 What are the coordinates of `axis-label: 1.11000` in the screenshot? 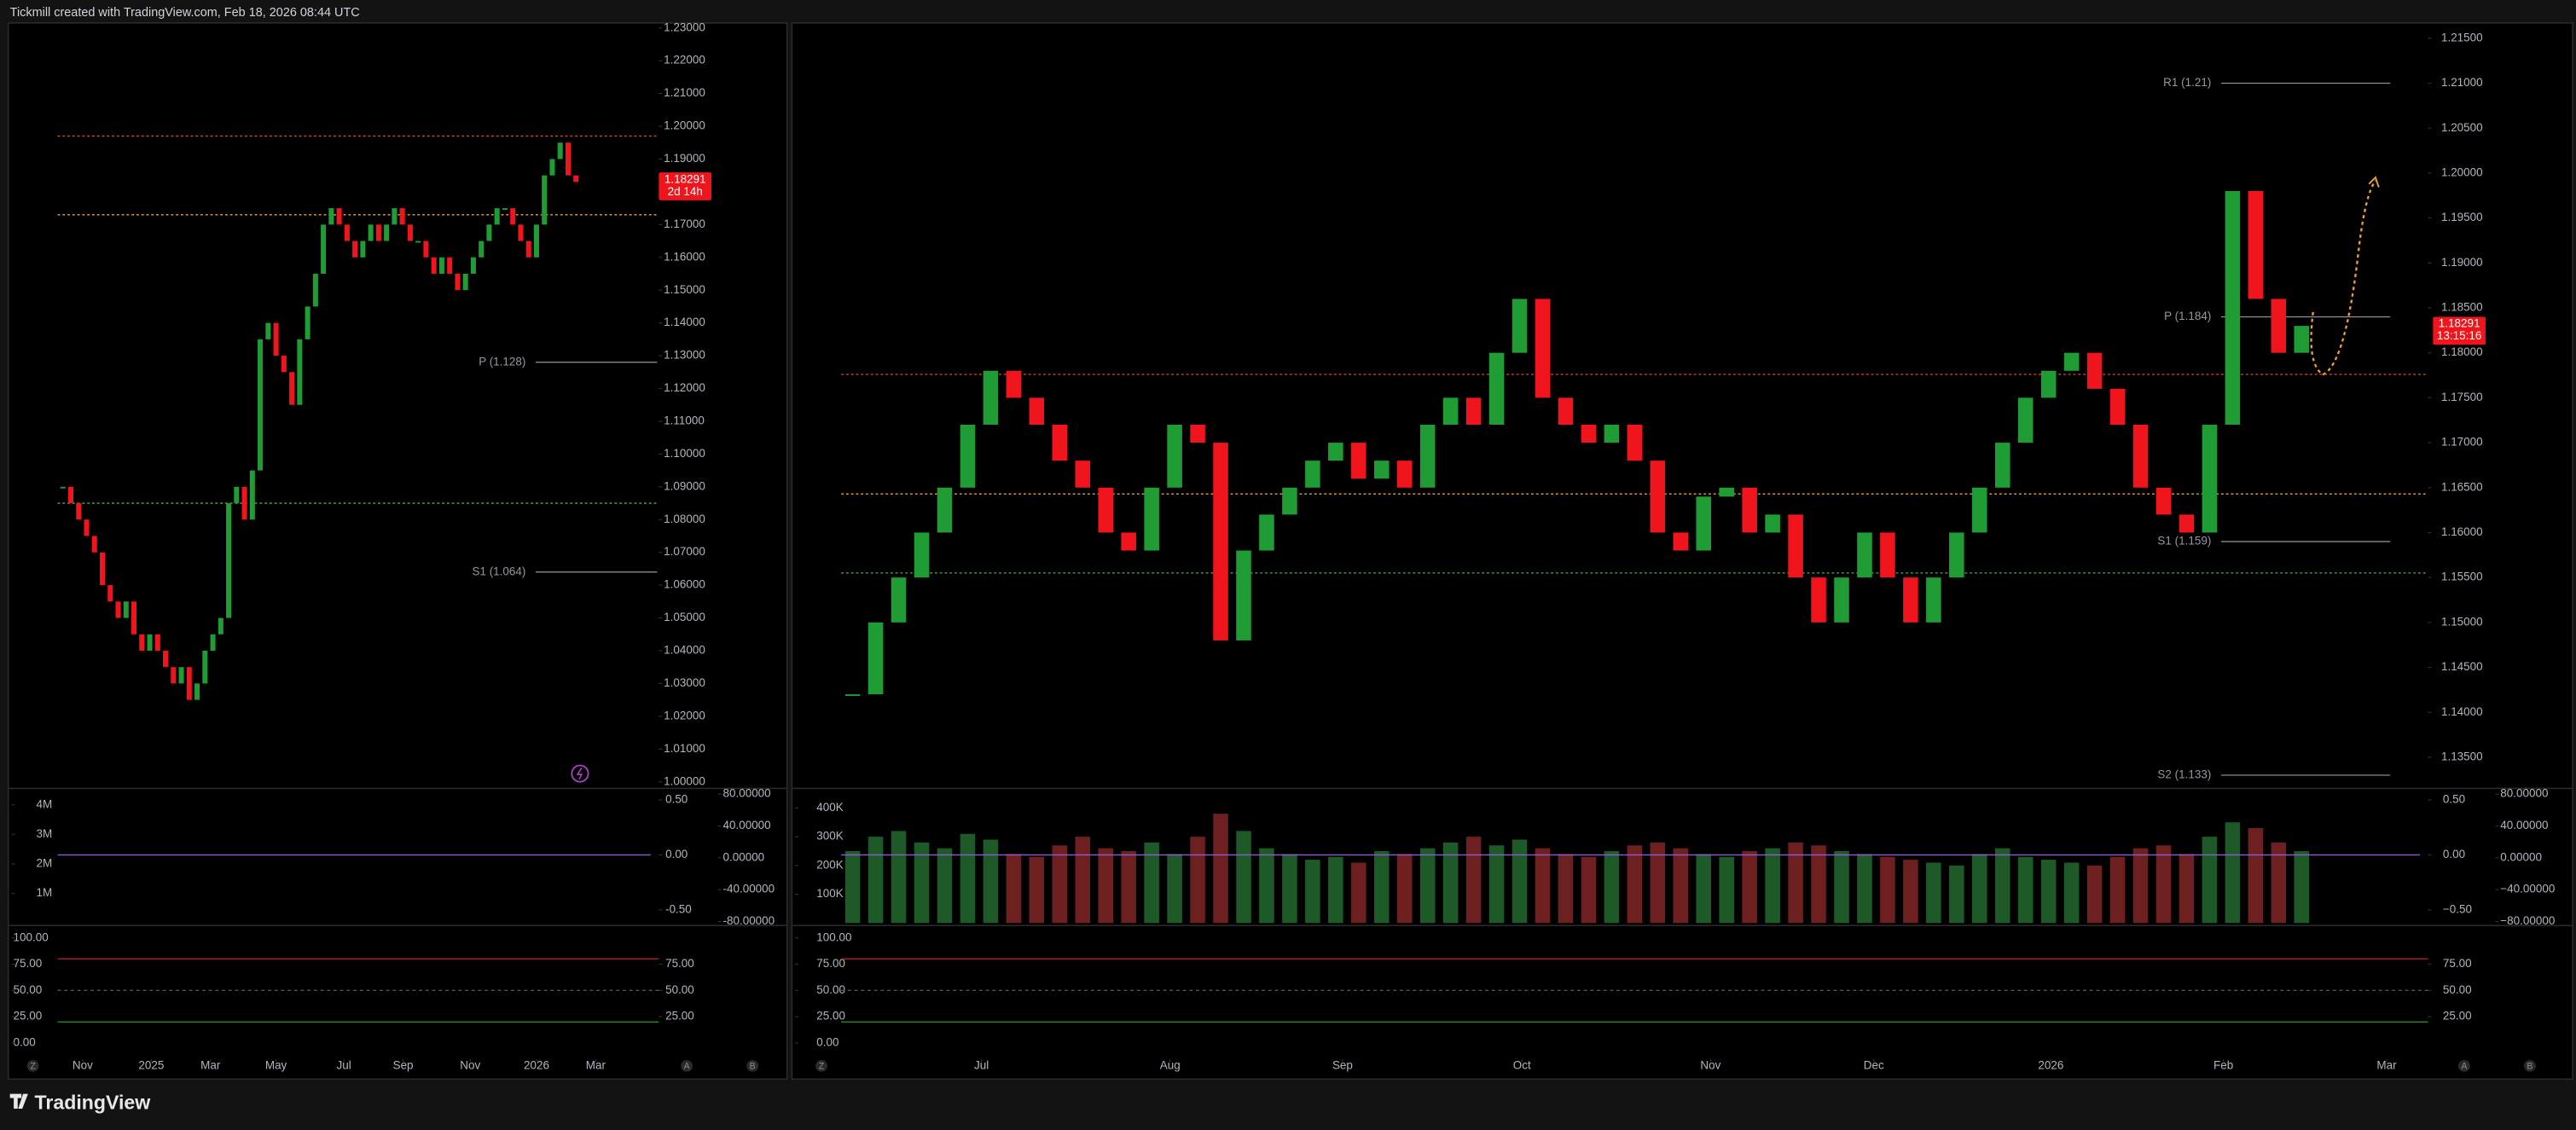 It's located at (684, 420).